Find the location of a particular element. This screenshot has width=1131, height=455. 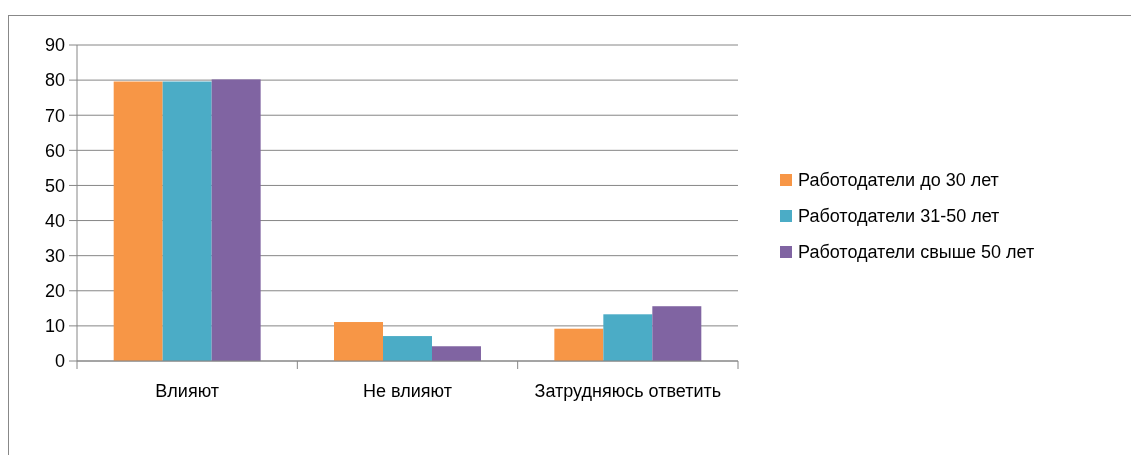

legend-label: Работодатели до 30 лет is located at coordinates (898, 180).